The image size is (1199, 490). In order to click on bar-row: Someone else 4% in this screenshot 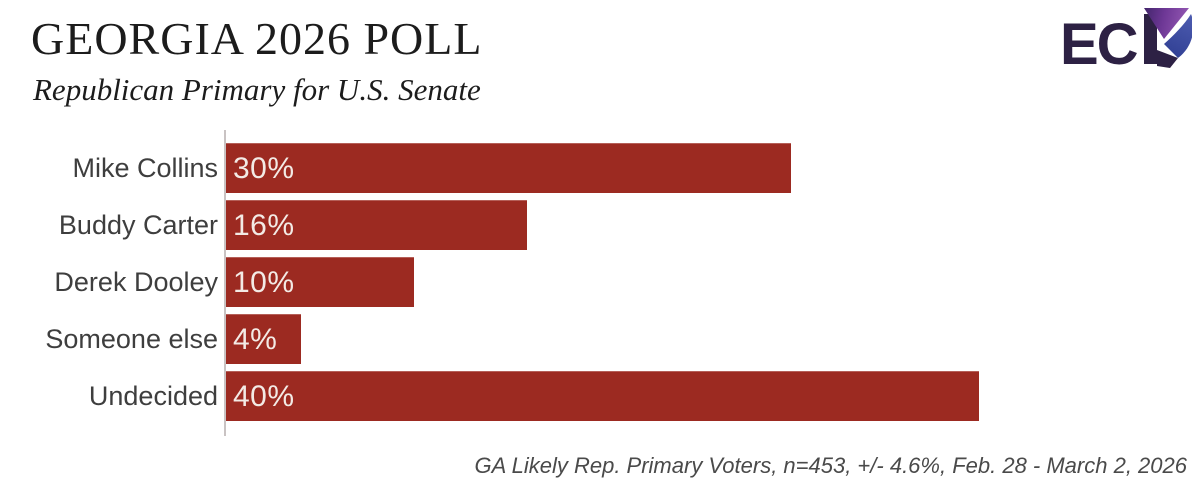, I will do `click(599, 339)`.